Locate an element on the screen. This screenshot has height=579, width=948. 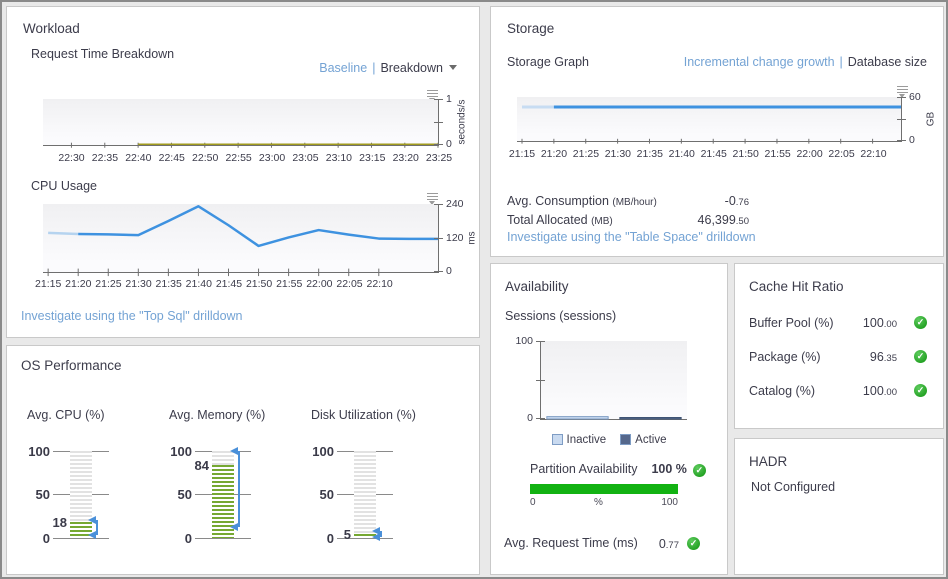
sessions-chart-label: Sessions (sessions) is located at coordinates (561, 316).